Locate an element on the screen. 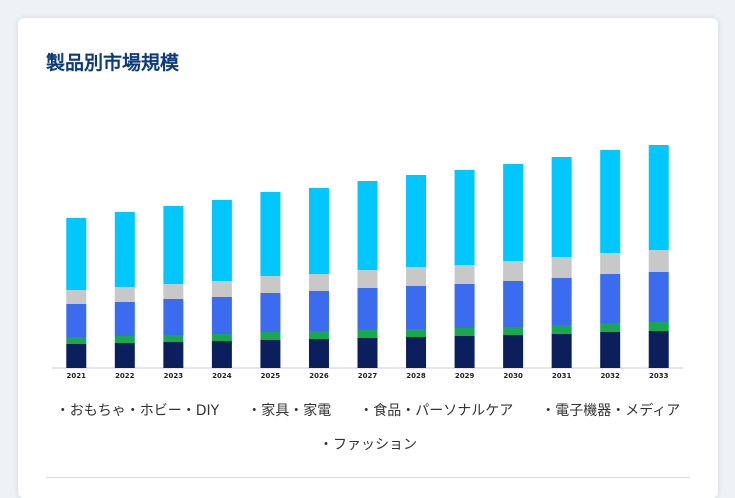 This screenshot has height=498, width=735. x-tick-label: 2022 is located at coordinates (125, 376).